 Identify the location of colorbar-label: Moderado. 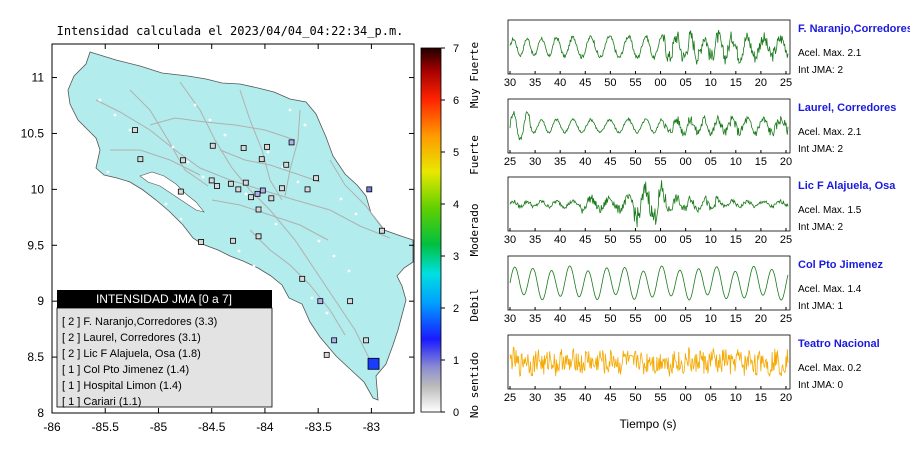
(474, 230).